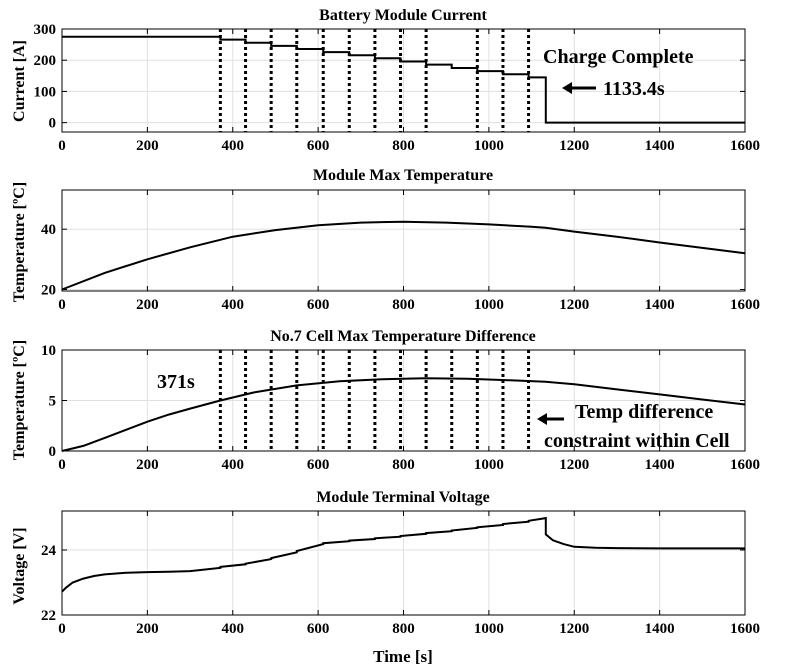 Image resolution: width=788 pixels, height=671 pixels. I want to click on max-temperature-ylabel: Temperature [ºC], so click(19, 242).